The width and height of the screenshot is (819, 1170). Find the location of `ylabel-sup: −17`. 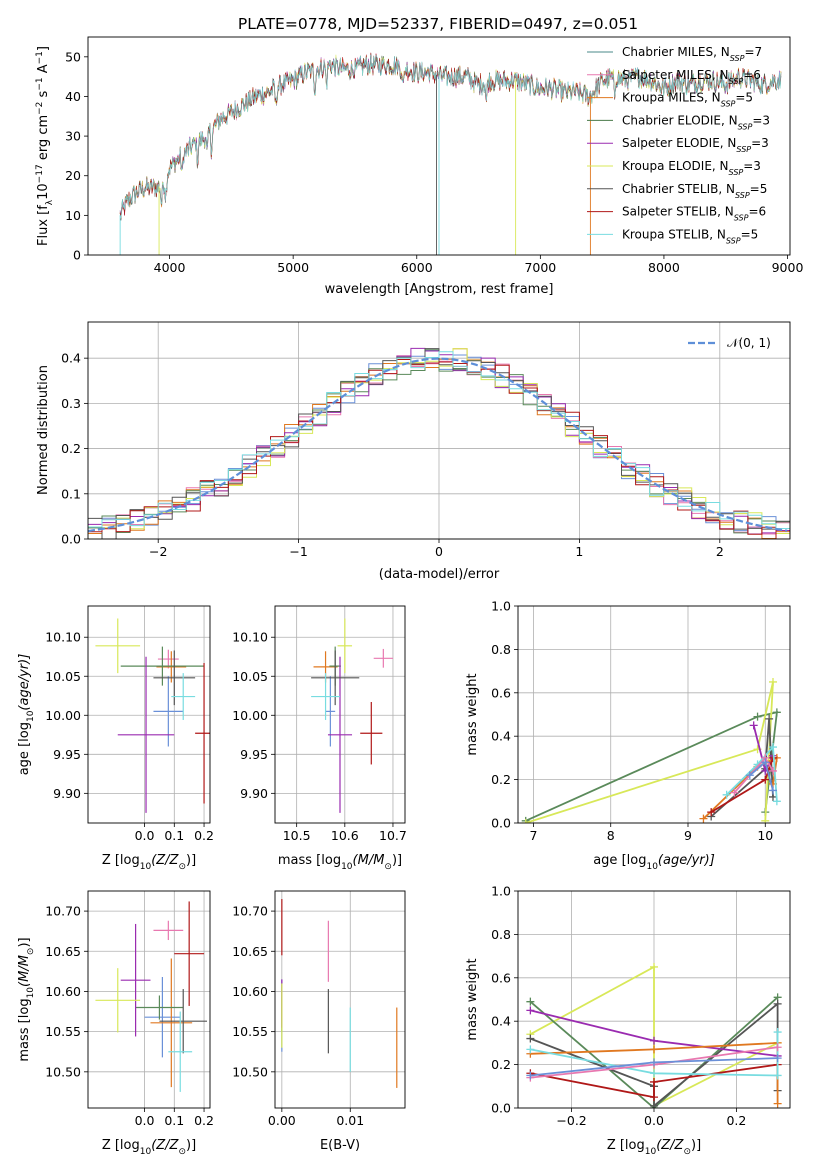

ylabel-sup: −17 is located at coordinates (40, 173).